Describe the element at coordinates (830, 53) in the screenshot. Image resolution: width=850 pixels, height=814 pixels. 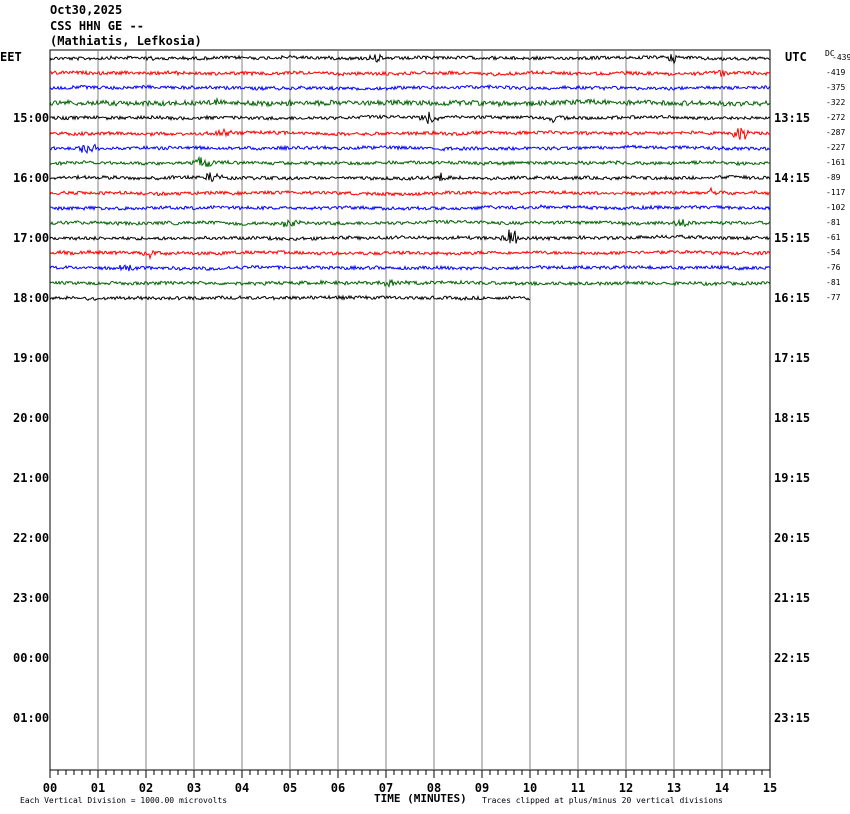
I see `dc-header-label: DC` at that location.